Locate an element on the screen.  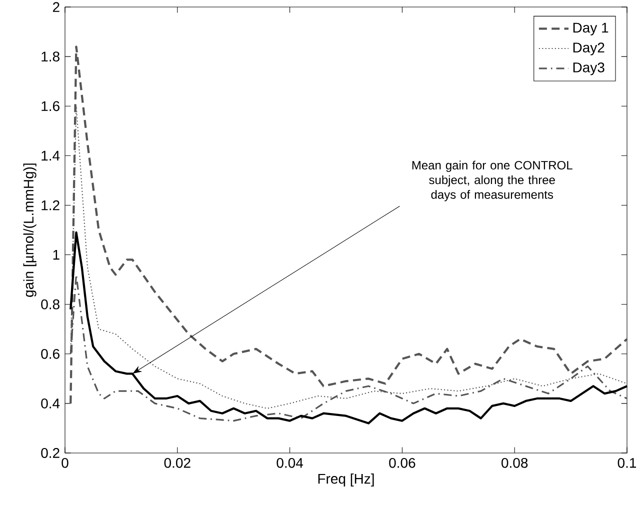
x-tick-label: 0.08 is located at coordinates (515, 463).